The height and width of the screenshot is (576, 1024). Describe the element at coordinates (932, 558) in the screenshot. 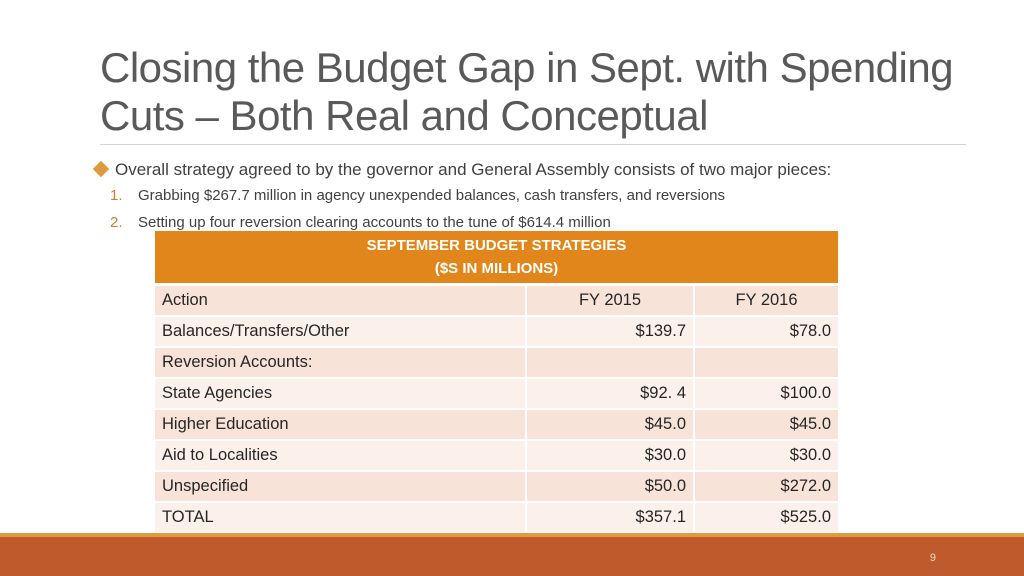

I see `page-number: 9` at that location.